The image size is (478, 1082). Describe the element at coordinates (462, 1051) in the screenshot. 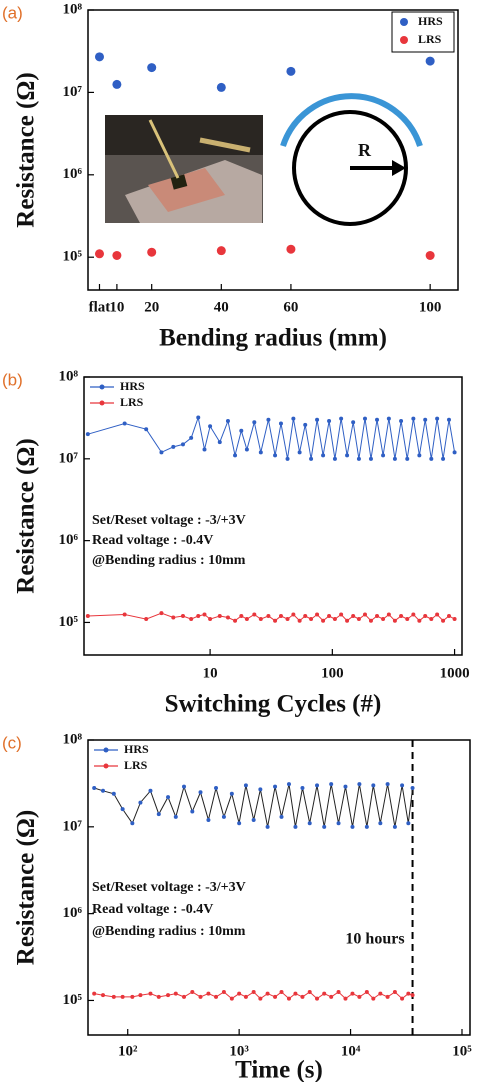

I see `x-tick-label: 10⁵` at that location.